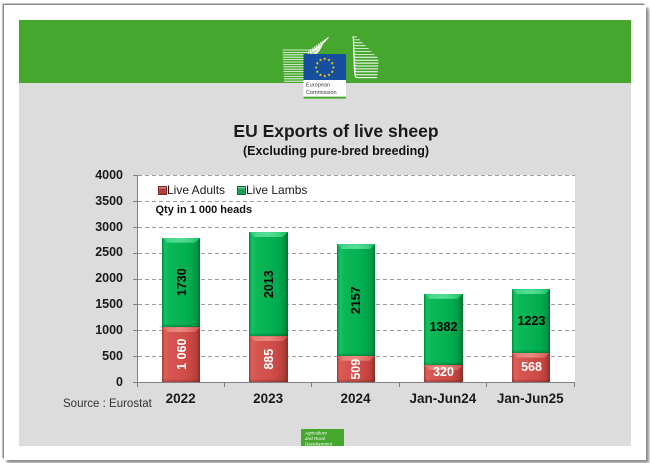  Describe the element at coordinates (321, 93) in the screenshot. I see `svg-text: Commission` at that location.